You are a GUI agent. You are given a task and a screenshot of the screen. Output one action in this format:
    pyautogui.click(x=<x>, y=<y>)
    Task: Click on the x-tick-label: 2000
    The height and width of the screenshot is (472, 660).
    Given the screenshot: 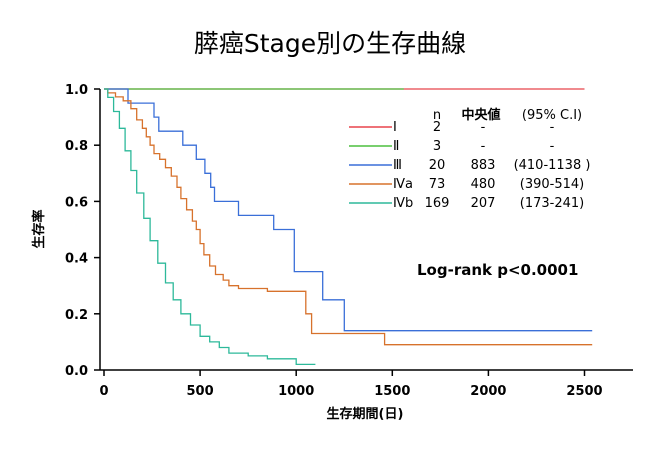 What is the action you would take?
    pyautogui.click(x=488, y=391)
    